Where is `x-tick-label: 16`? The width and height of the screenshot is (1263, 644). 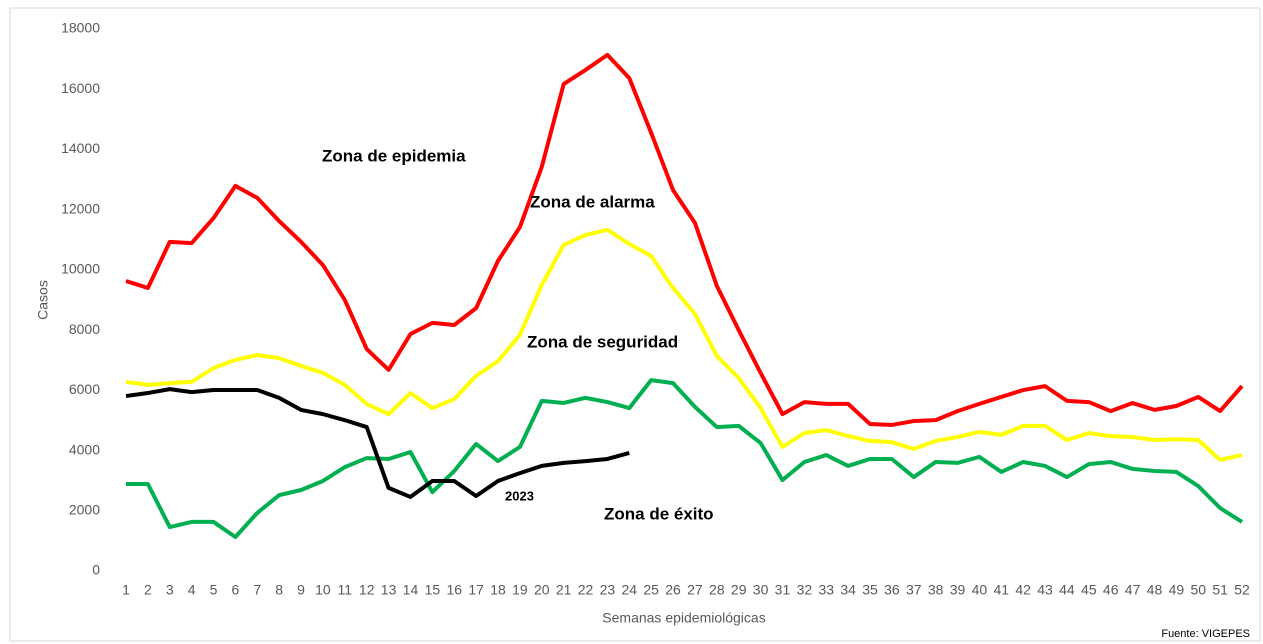 x-tick-label: 16 is located at coordinates (454, 590).